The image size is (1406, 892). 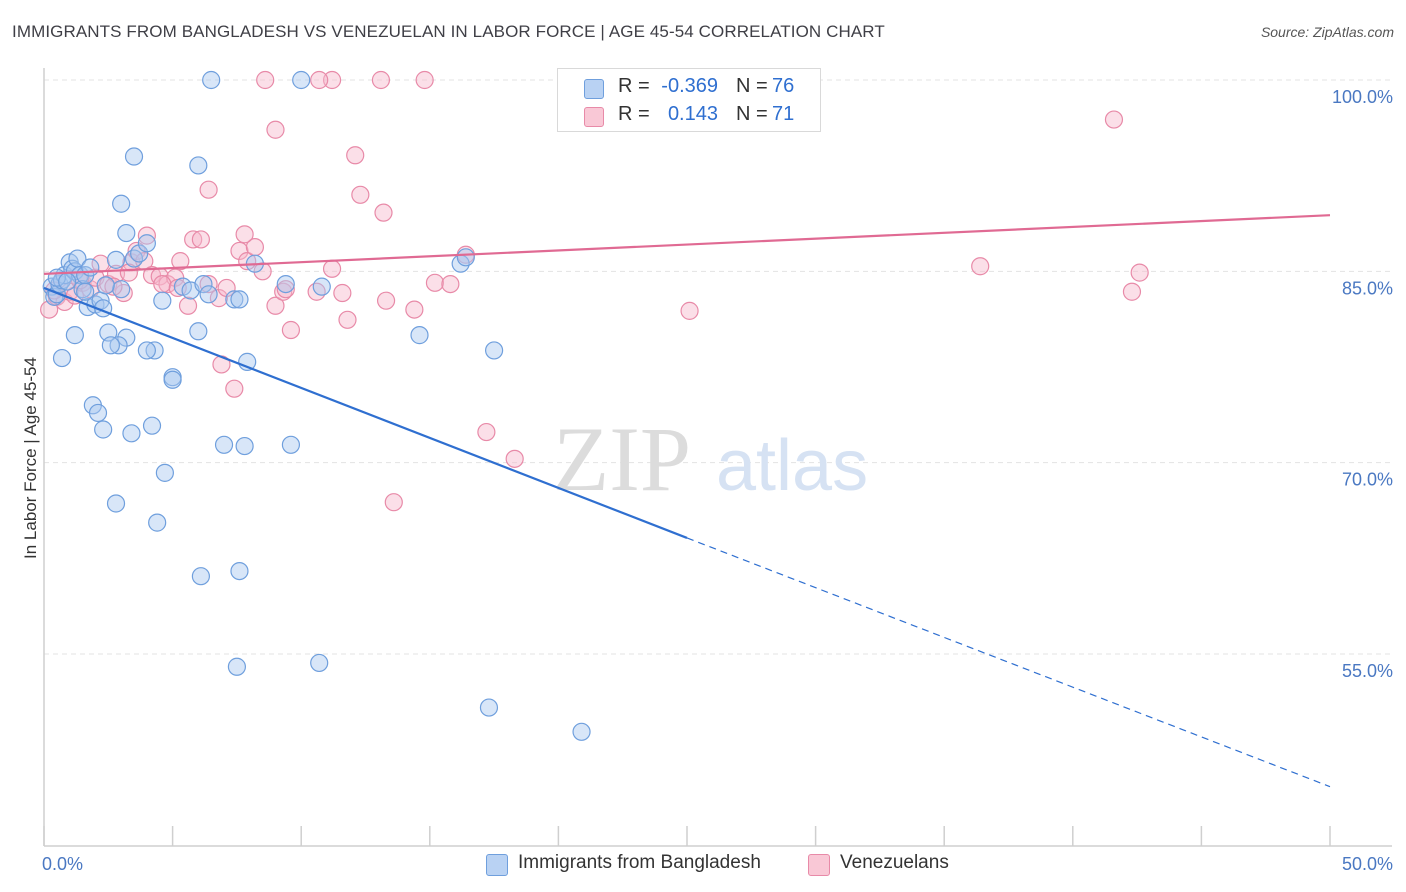 What do you see at coordinates (689, 87) in the screenshot?
I see `legend-row-bangladesh: R = -0.369 N = 76` at bounding box center [689, 87].